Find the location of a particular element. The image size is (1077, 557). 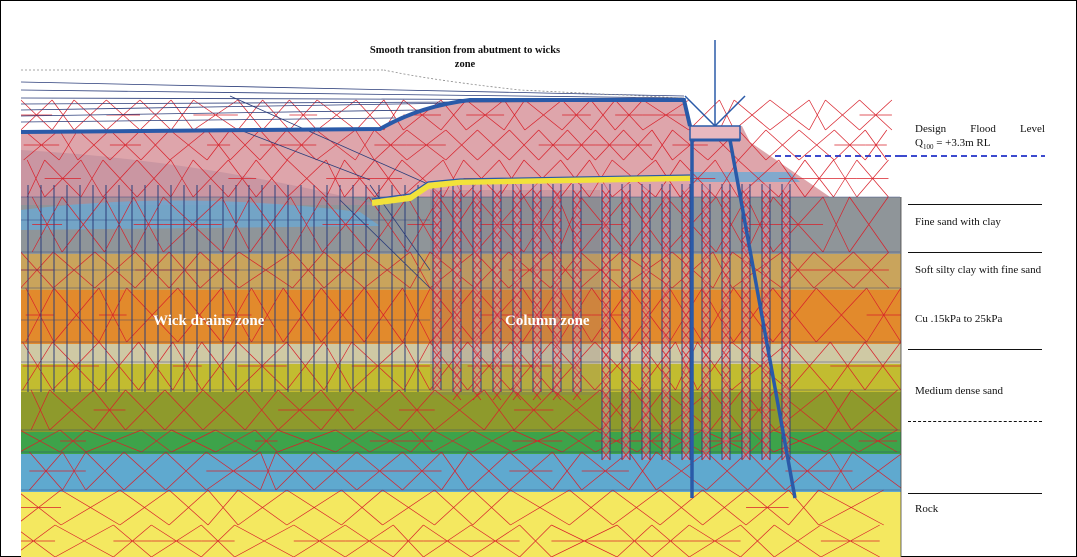

flood-q-sub: 100 is located at coordinates (928, 147).